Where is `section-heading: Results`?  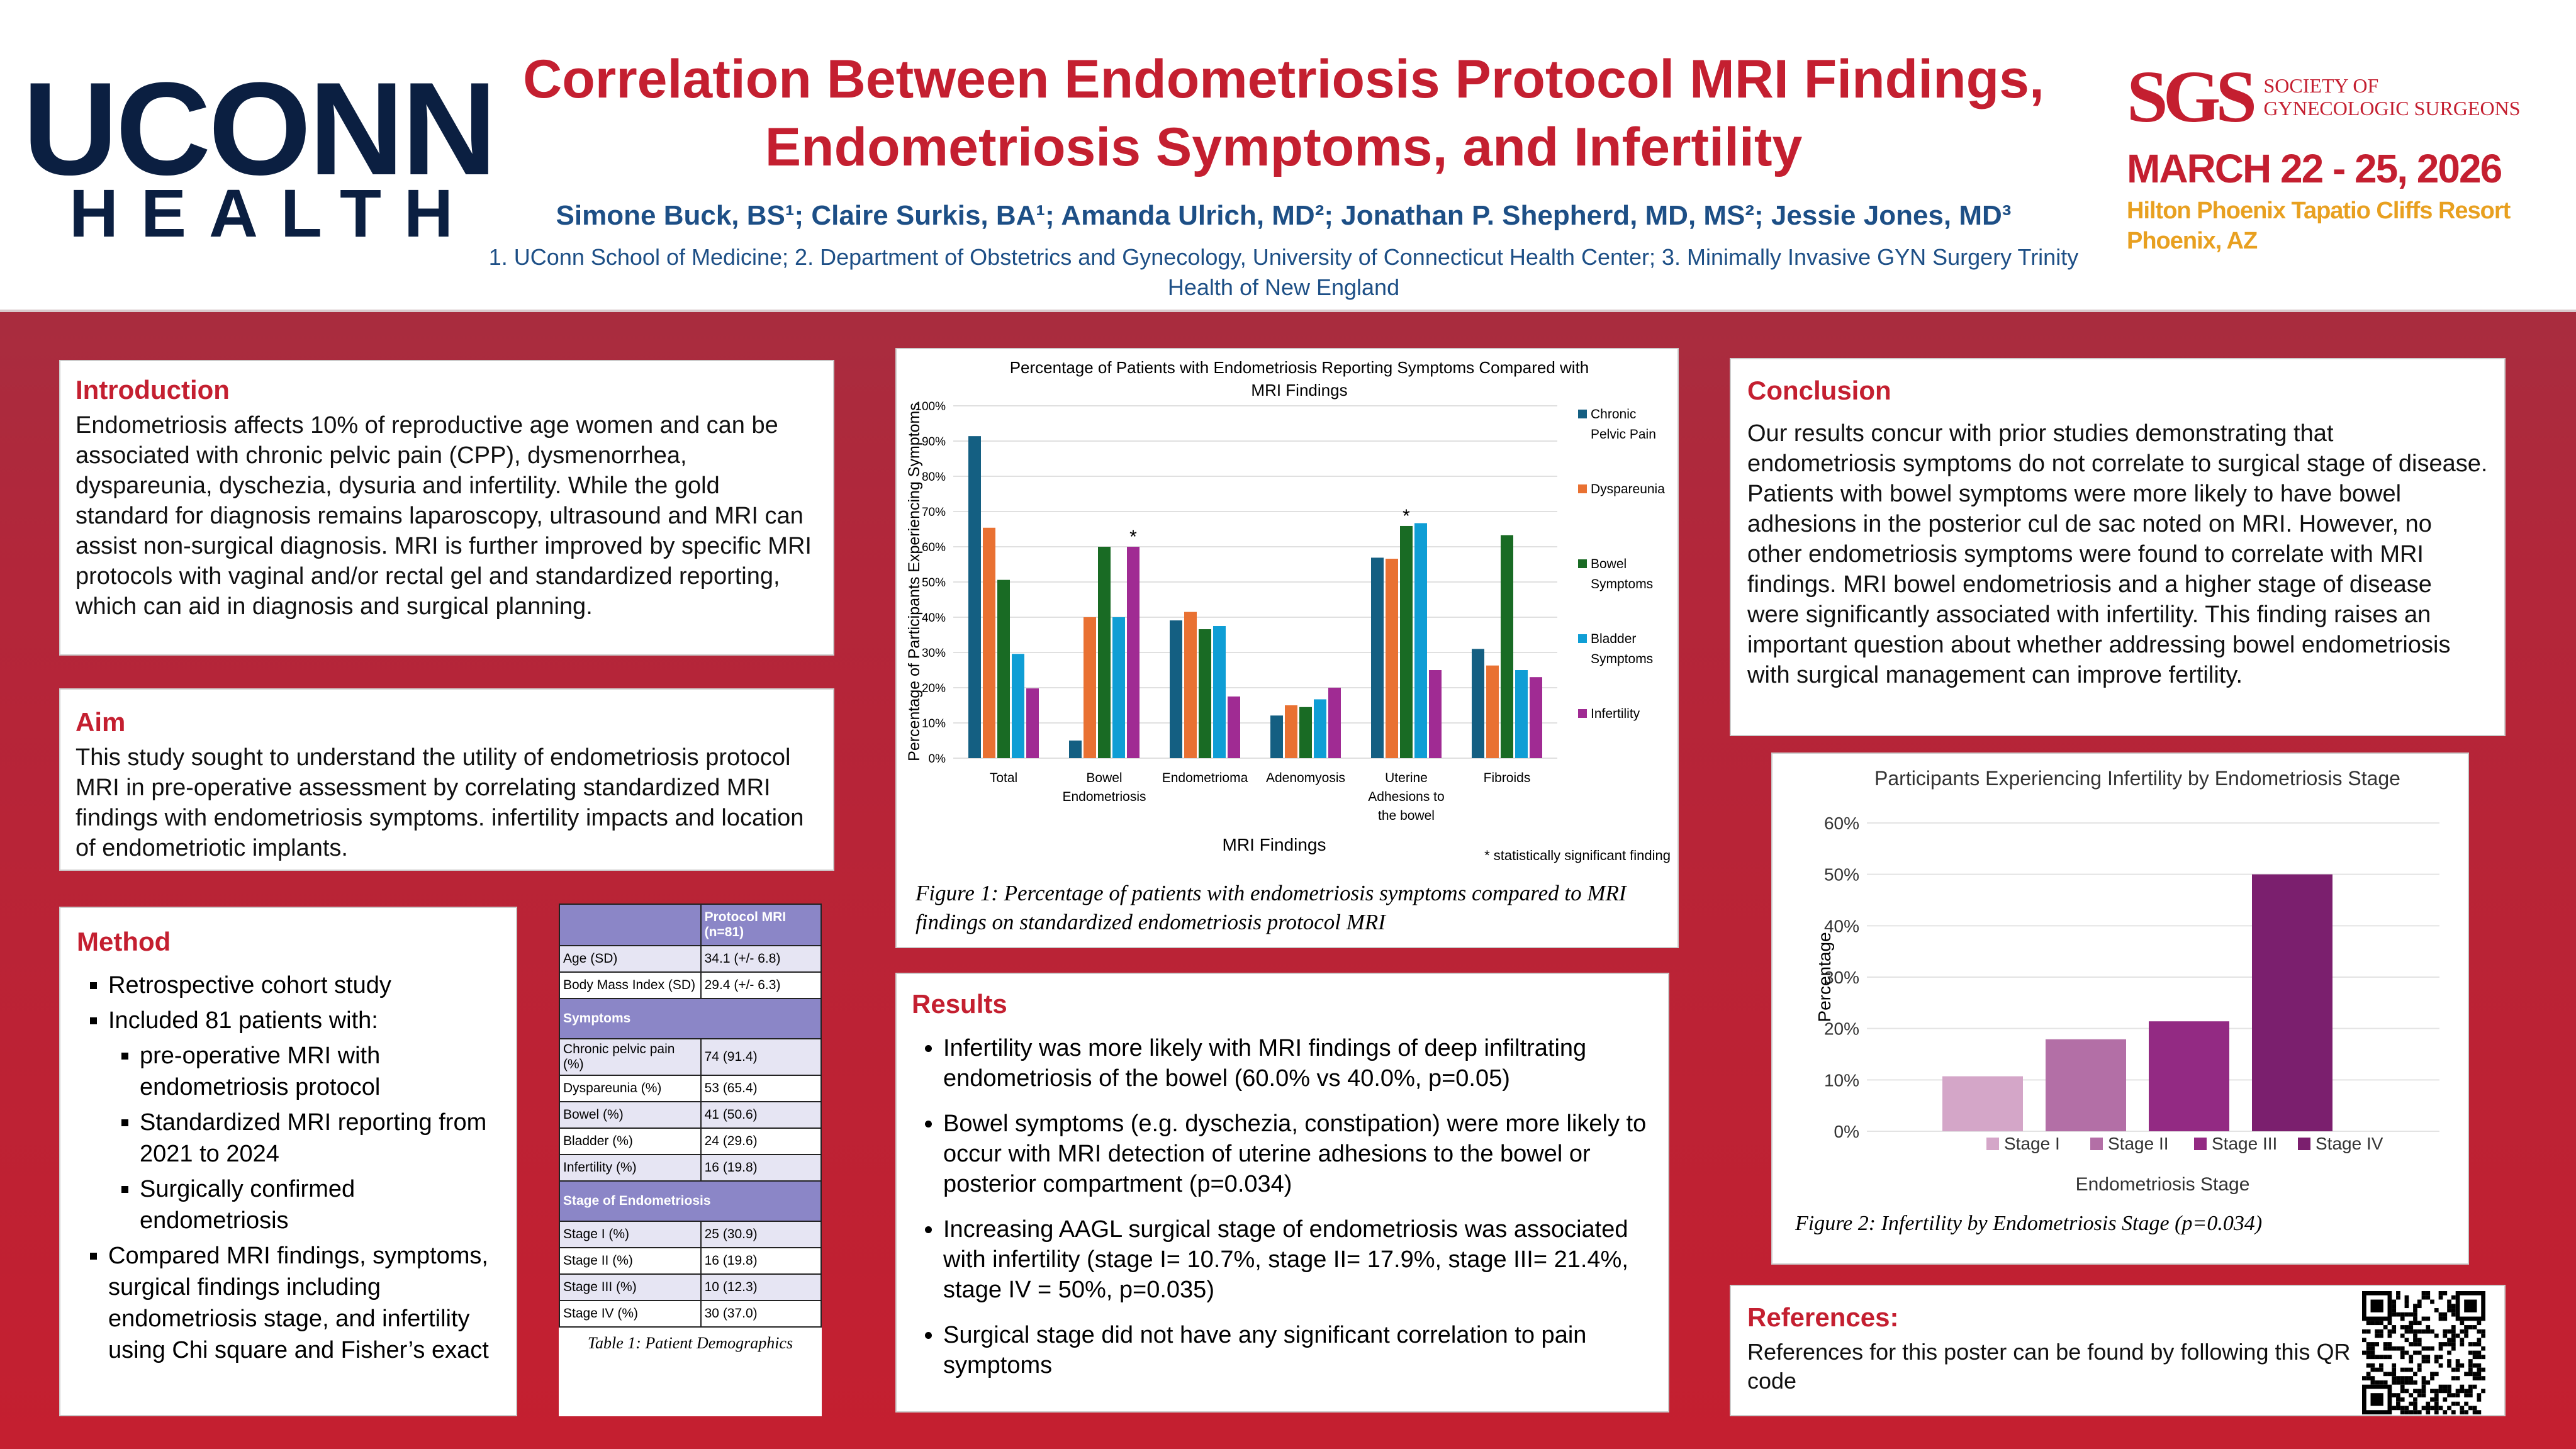
section-heading: Results is located at coordinates (959, 1004).